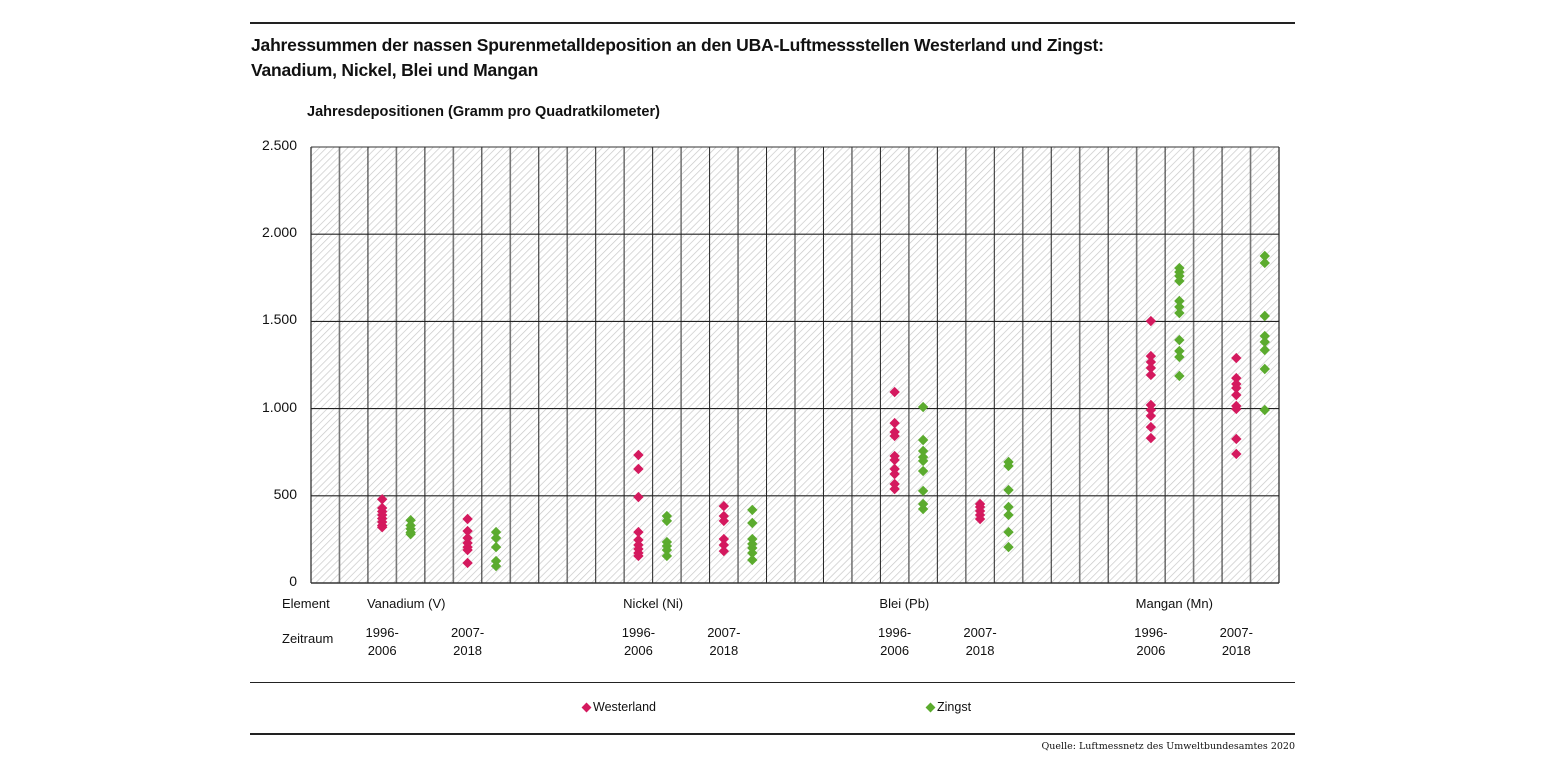 The height and width of the screenshot is (775, 1545). What do you see at coordinates (772, 682) in the screenshot?
I see `middle-rule` at bounding box center [772, 682].